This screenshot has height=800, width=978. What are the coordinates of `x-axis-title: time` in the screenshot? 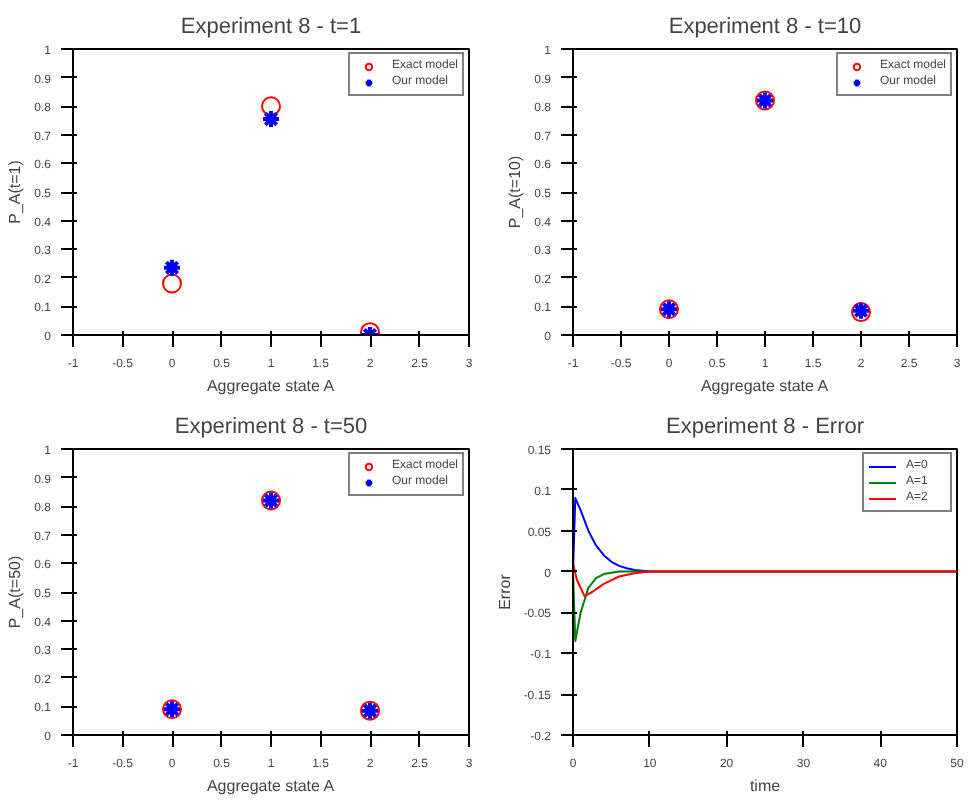 It's located at (765, 786).